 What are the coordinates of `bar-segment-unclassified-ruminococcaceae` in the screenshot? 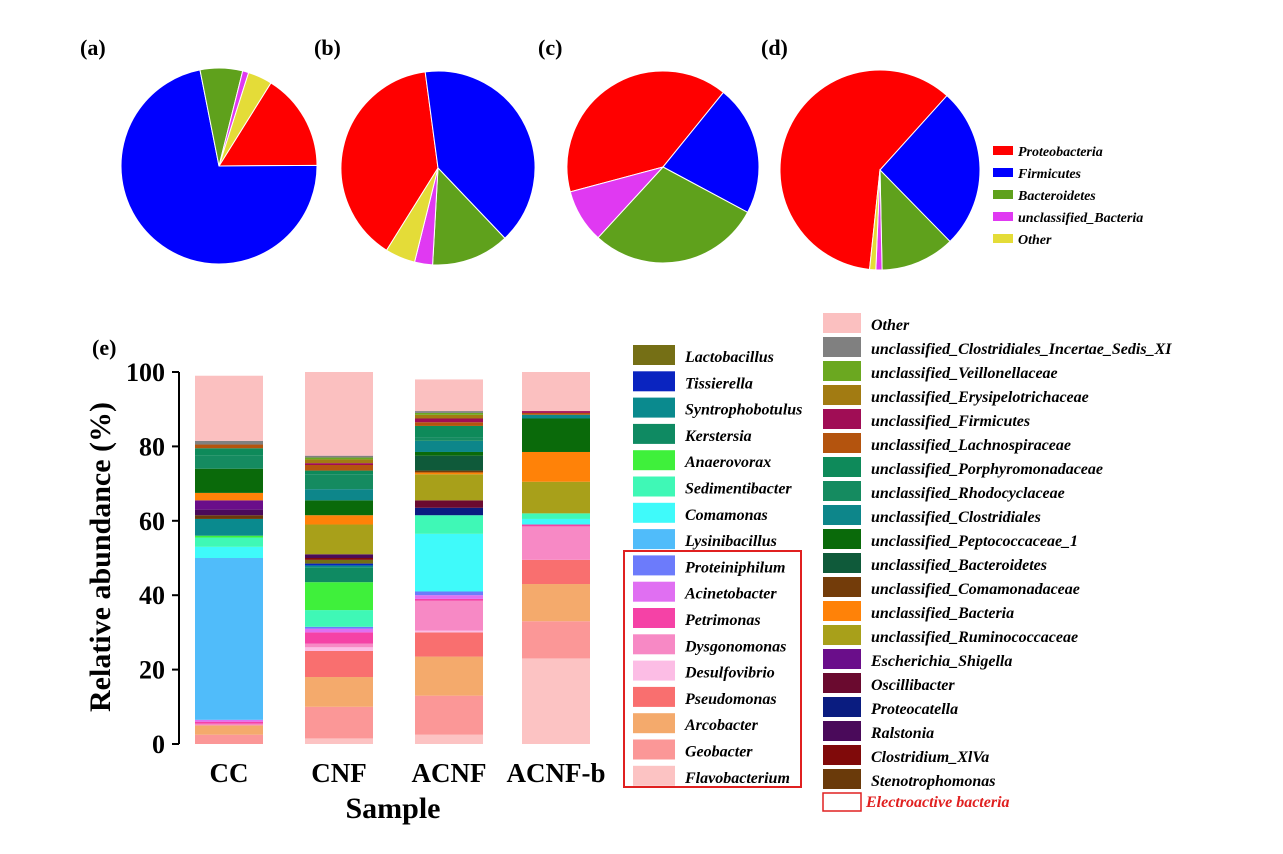 It's located at (339, 539).